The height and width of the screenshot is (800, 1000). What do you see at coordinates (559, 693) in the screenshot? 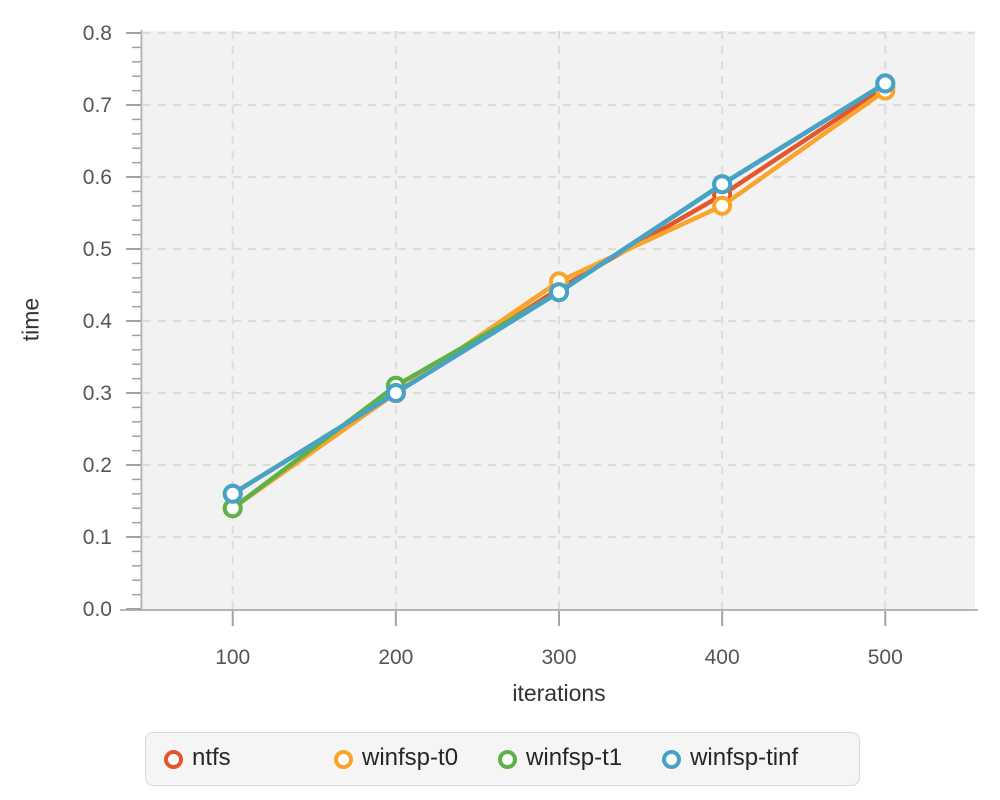
I see `x-axis-title: iterations` at bounding box center [559, 693].